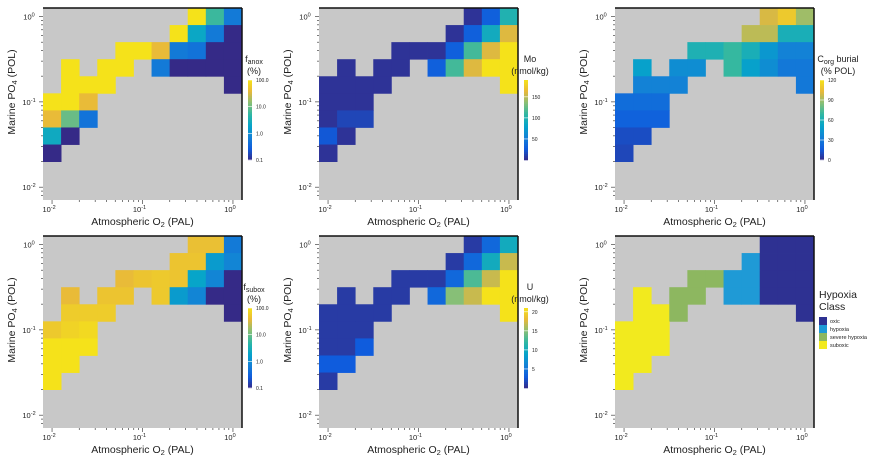 This screenshot has height=460, width=889. Describe the element at coordinates (837, 60) in the screenshot. I see `colorbar-title: Corg burial` at that location.